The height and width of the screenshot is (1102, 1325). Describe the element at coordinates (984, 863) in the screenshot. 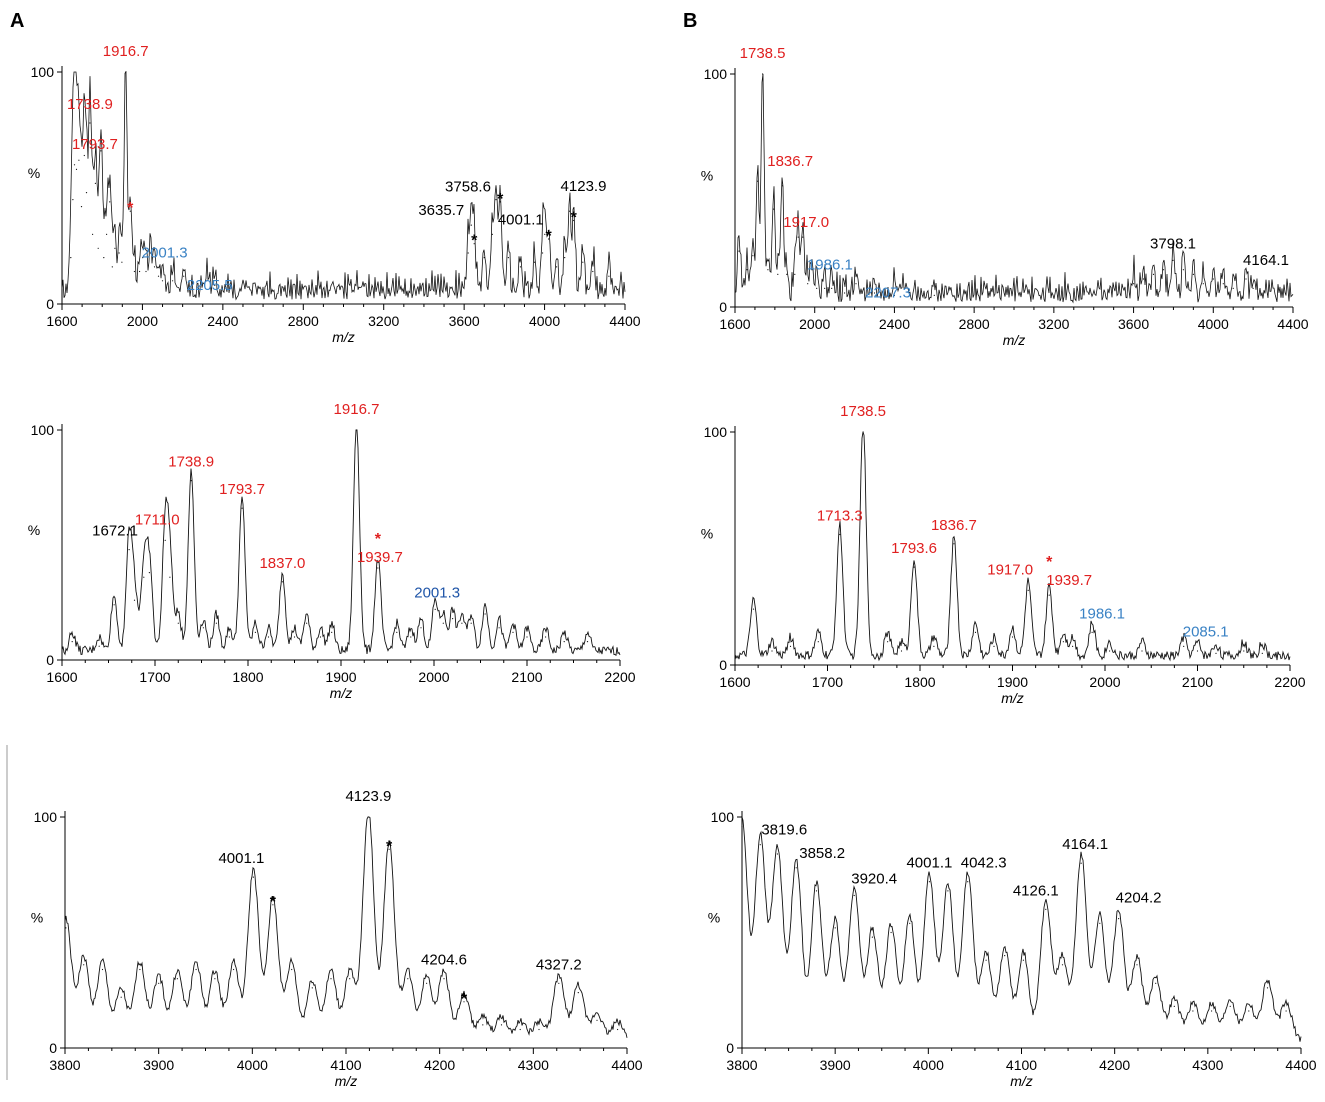

I see `peak-label: 4042.3` at that location.